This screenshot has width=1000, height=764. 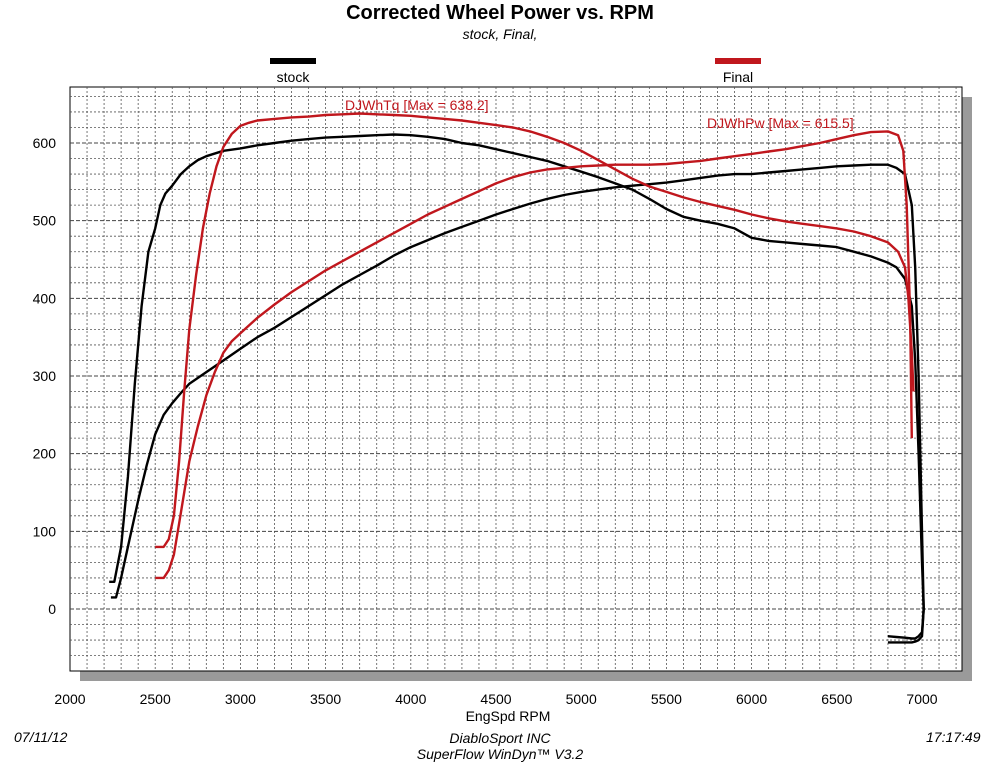 What do you see at coordinates (953, 737) in the screenshot?
I see `footer-time: 17:17:49` at bounding box center [953, 737].